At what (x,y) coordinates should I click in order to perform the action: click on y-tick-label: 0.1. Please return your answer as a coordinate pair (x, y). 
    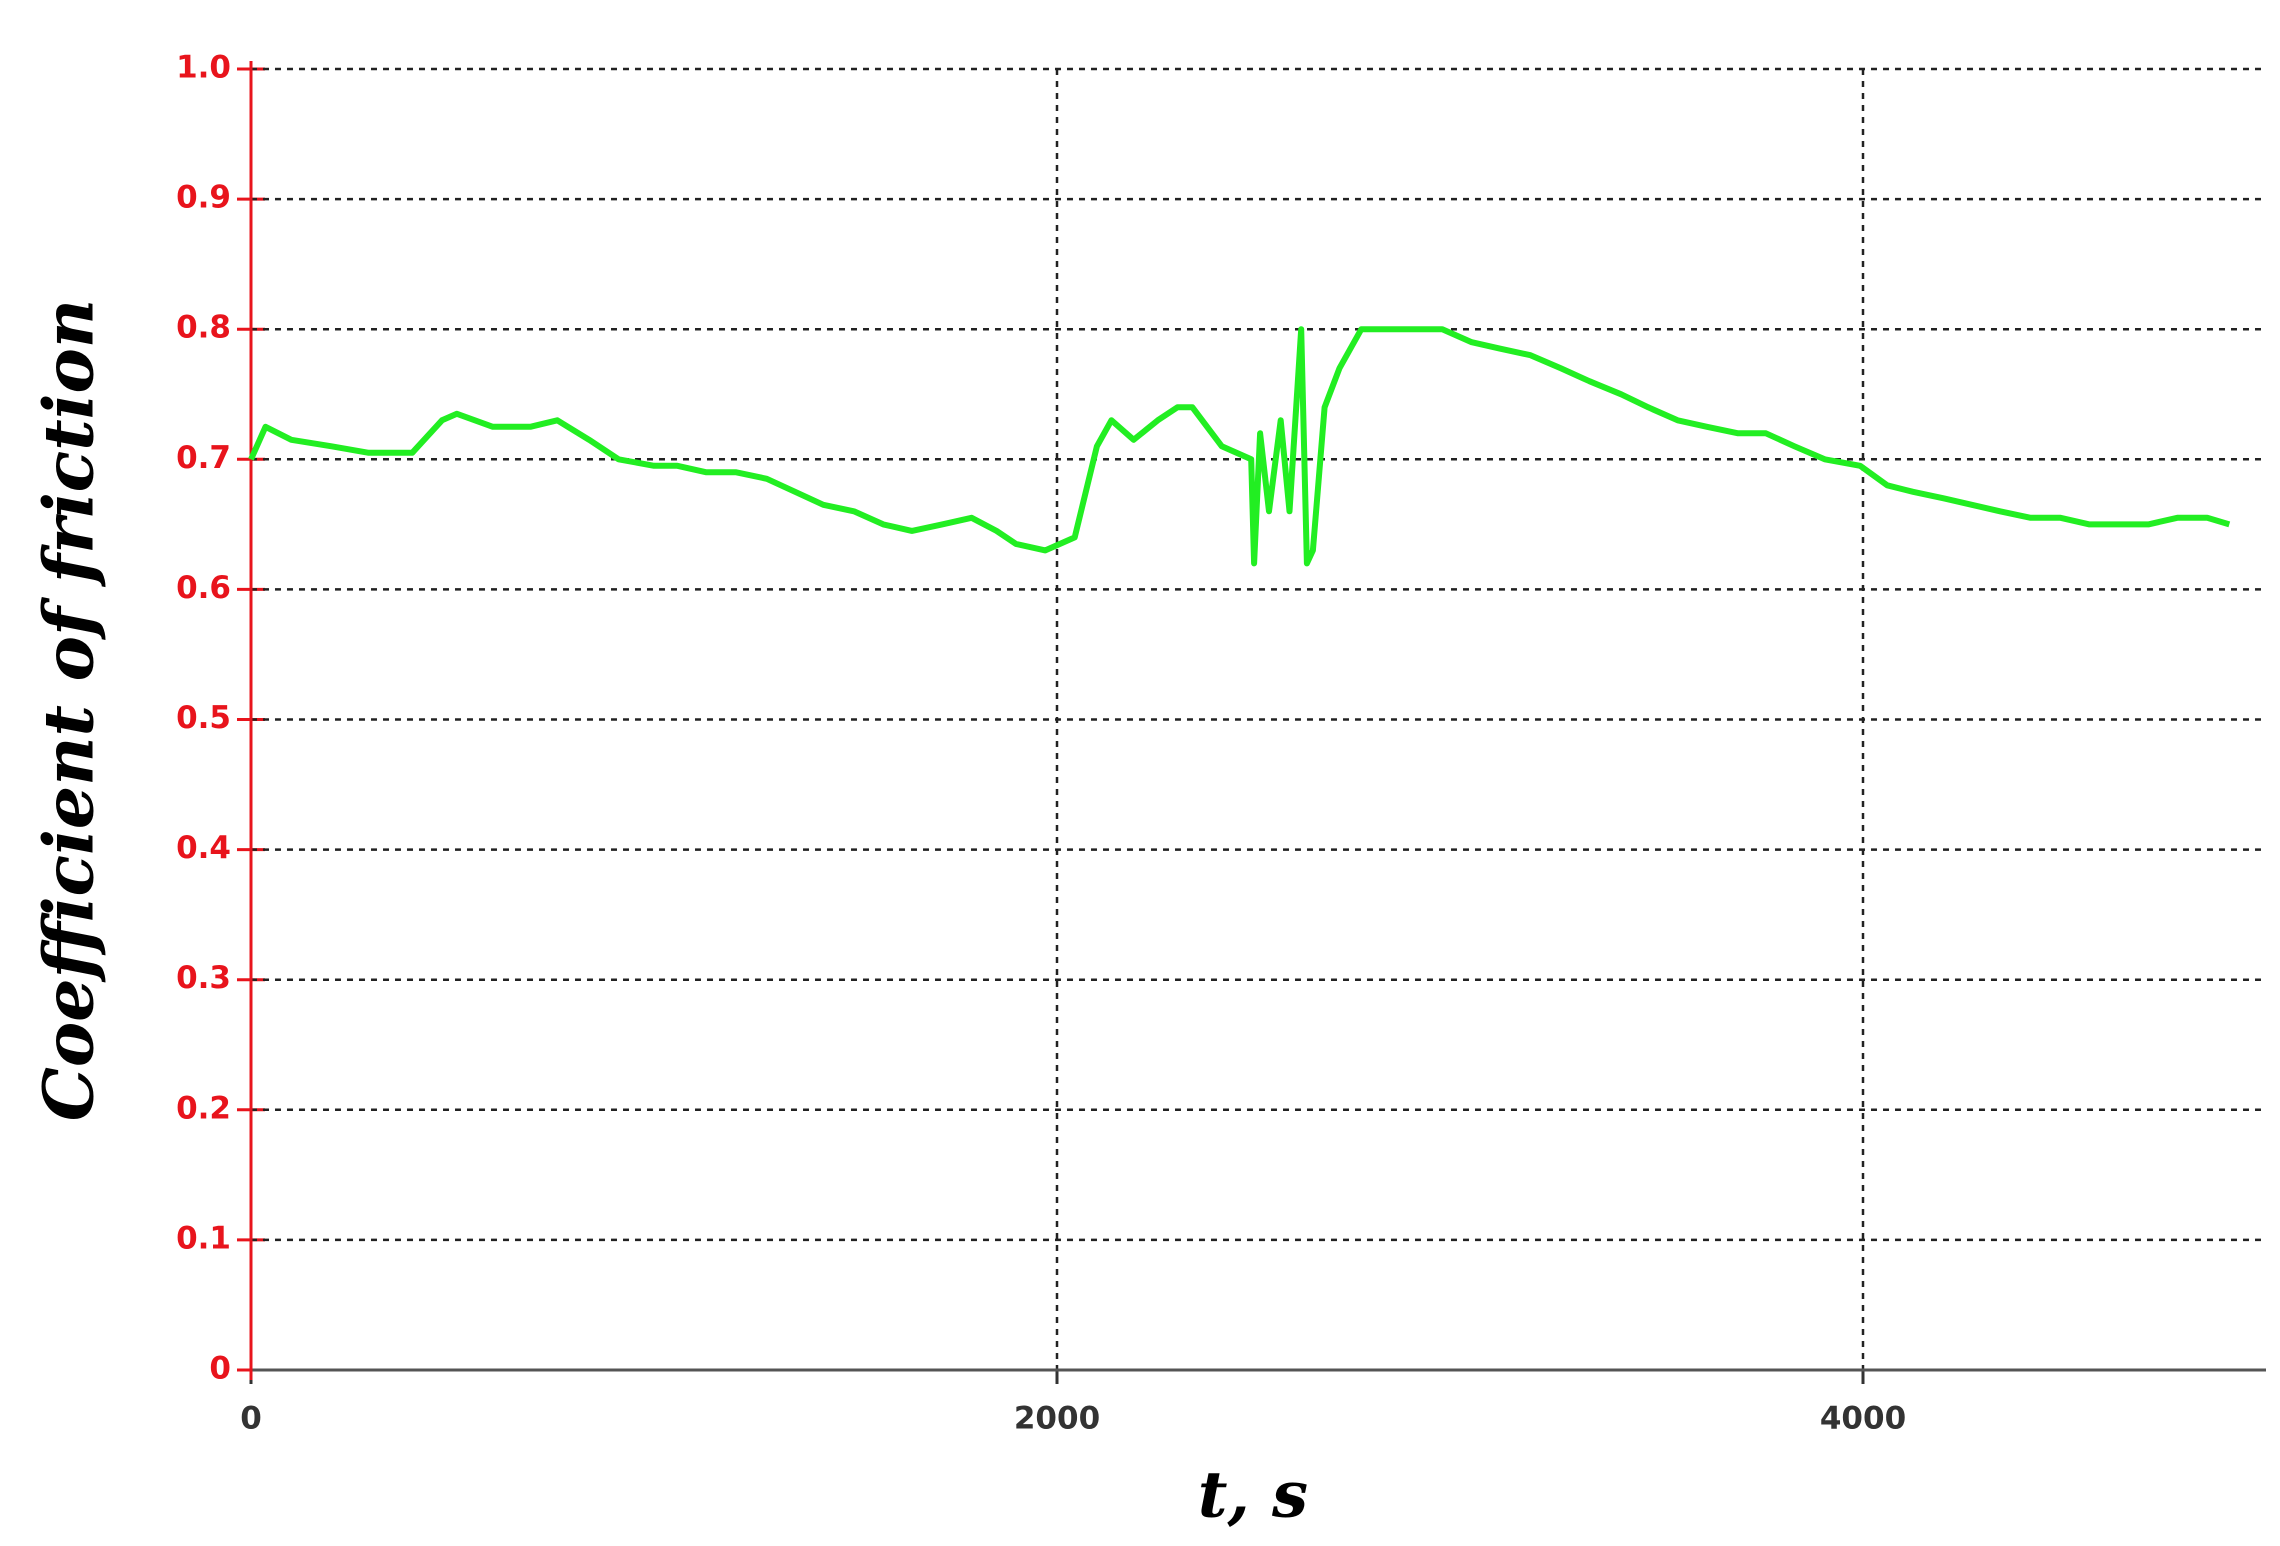
    Looking at the image, I should click on (203, 1238).